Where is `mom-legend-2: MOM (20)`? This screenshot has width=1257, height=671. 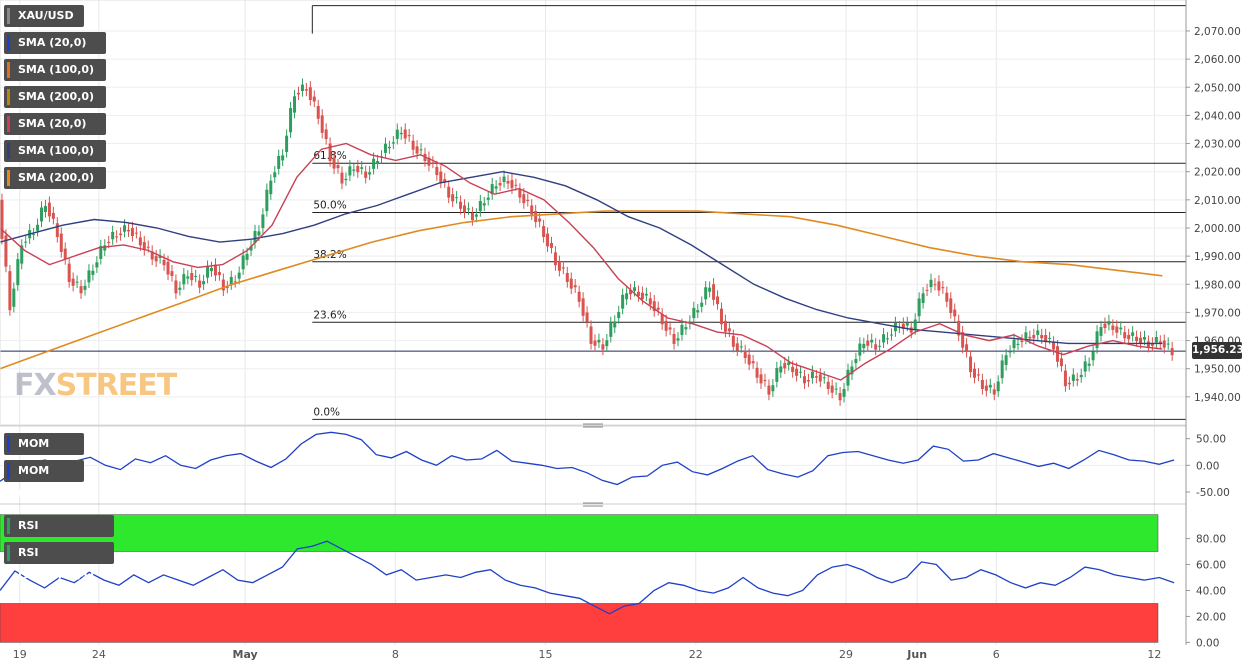
mom-legend-2: MOM (20) is located at coordinates (44, 479).